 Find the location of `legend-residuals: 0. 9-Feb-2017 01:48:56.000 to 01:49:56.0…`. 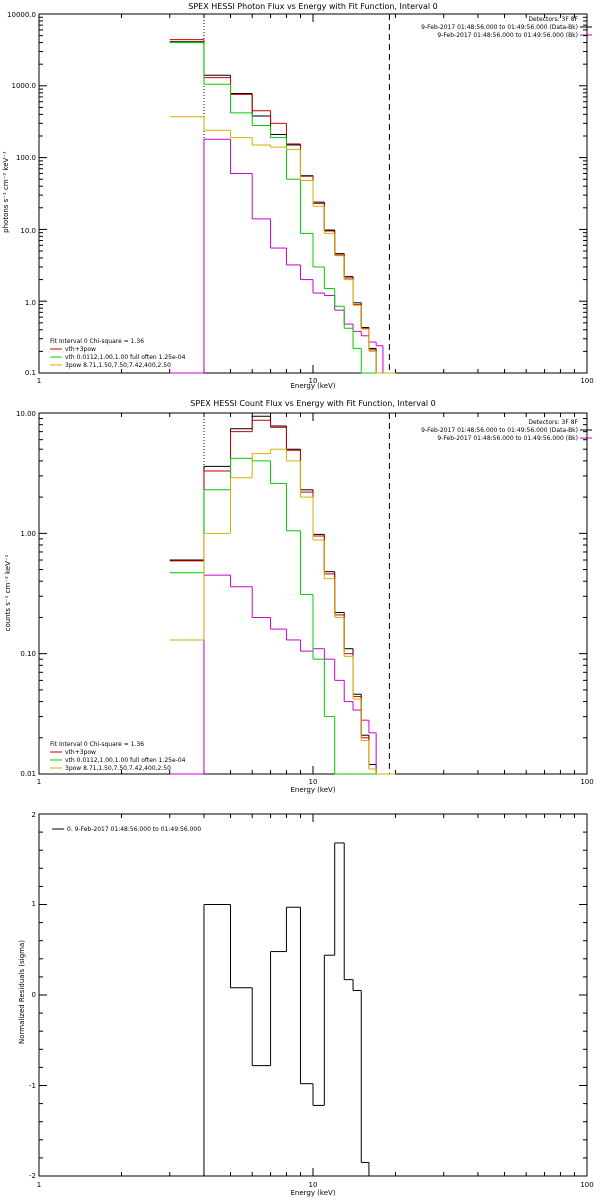

legend-residuals: 0. 9-Feb-2017 01:48:56.000 to 01:49:56.0… is located at coordinates (134, 829).